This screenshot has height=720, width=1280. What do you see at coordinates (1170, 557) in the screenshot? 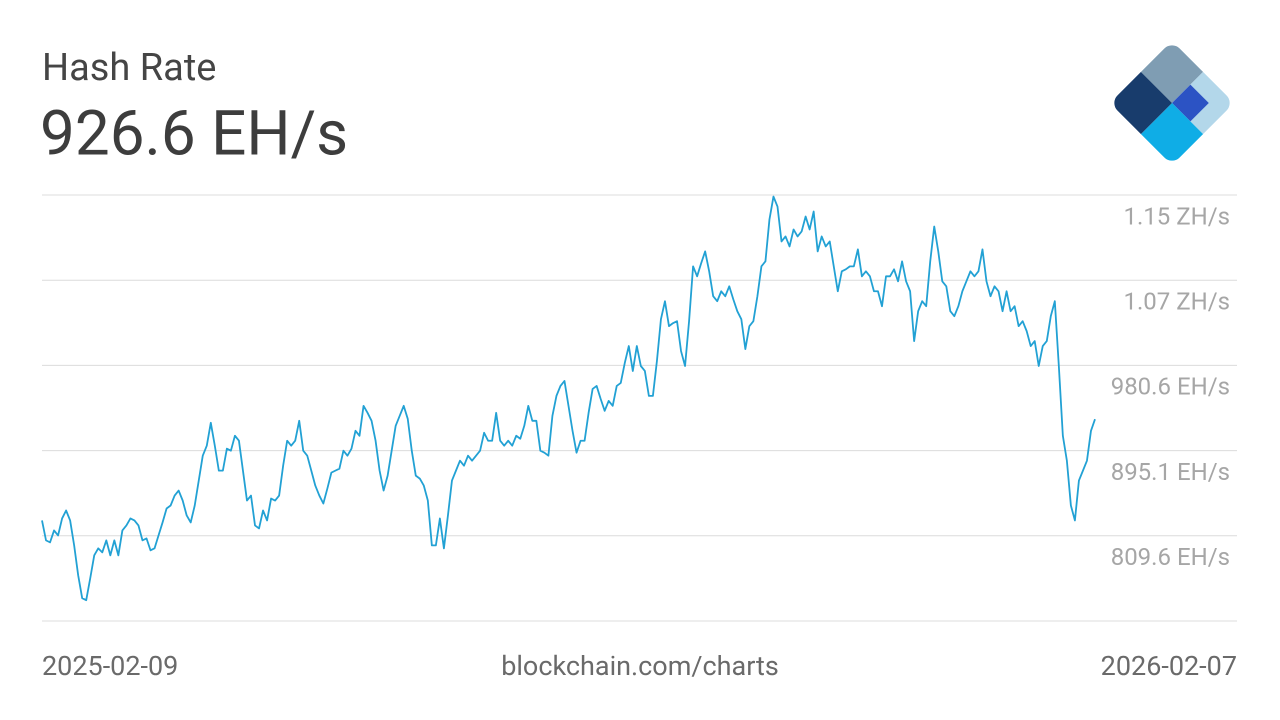
I see `y-tick-label: 809.6 EH/s` at bounding box center [1170, 557].